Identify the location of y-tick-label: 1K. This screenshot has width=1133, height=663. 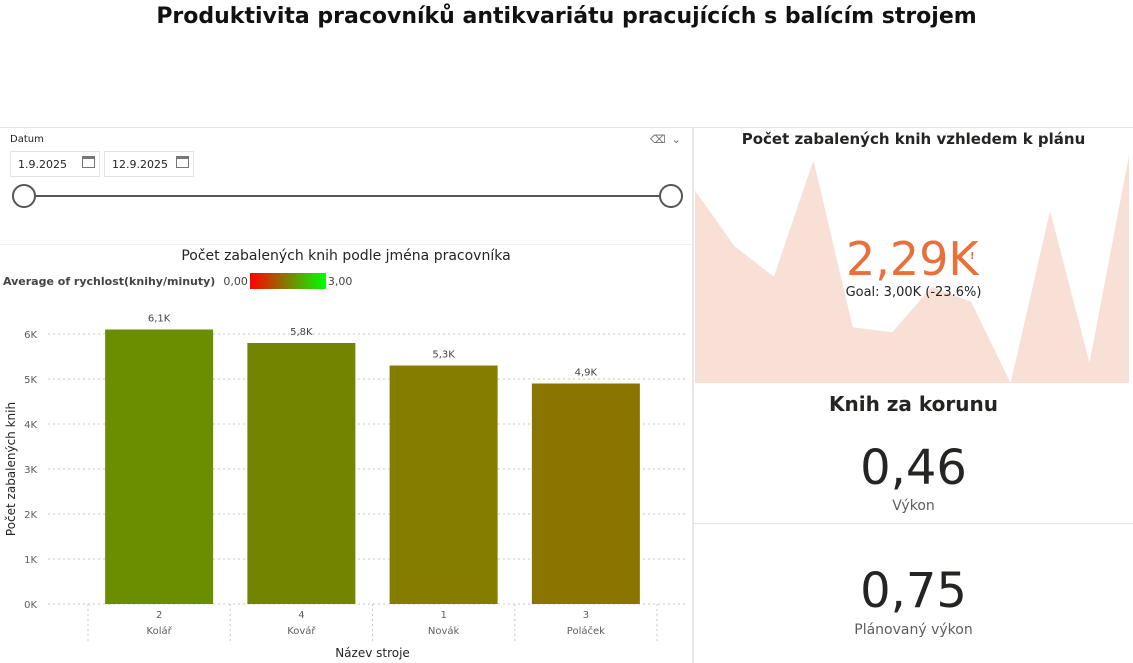
(30, 560).